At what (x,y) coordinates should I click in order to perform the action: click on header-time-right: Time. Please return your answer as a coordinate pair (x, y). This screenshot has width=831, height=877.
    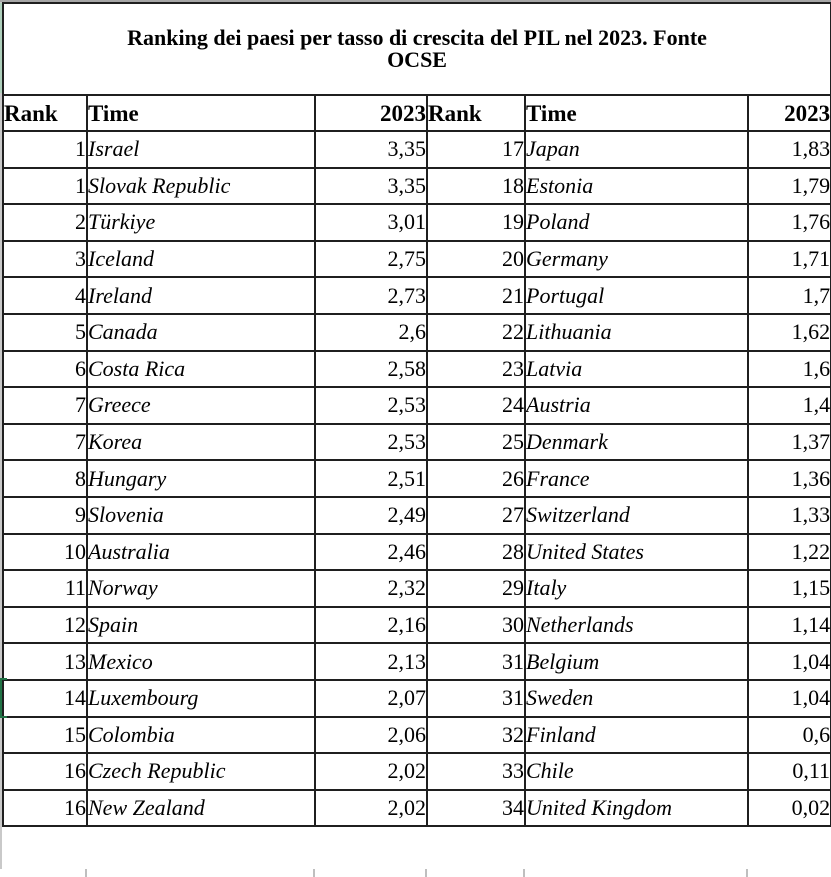
    Looking at the image, I should click on (636, 113).